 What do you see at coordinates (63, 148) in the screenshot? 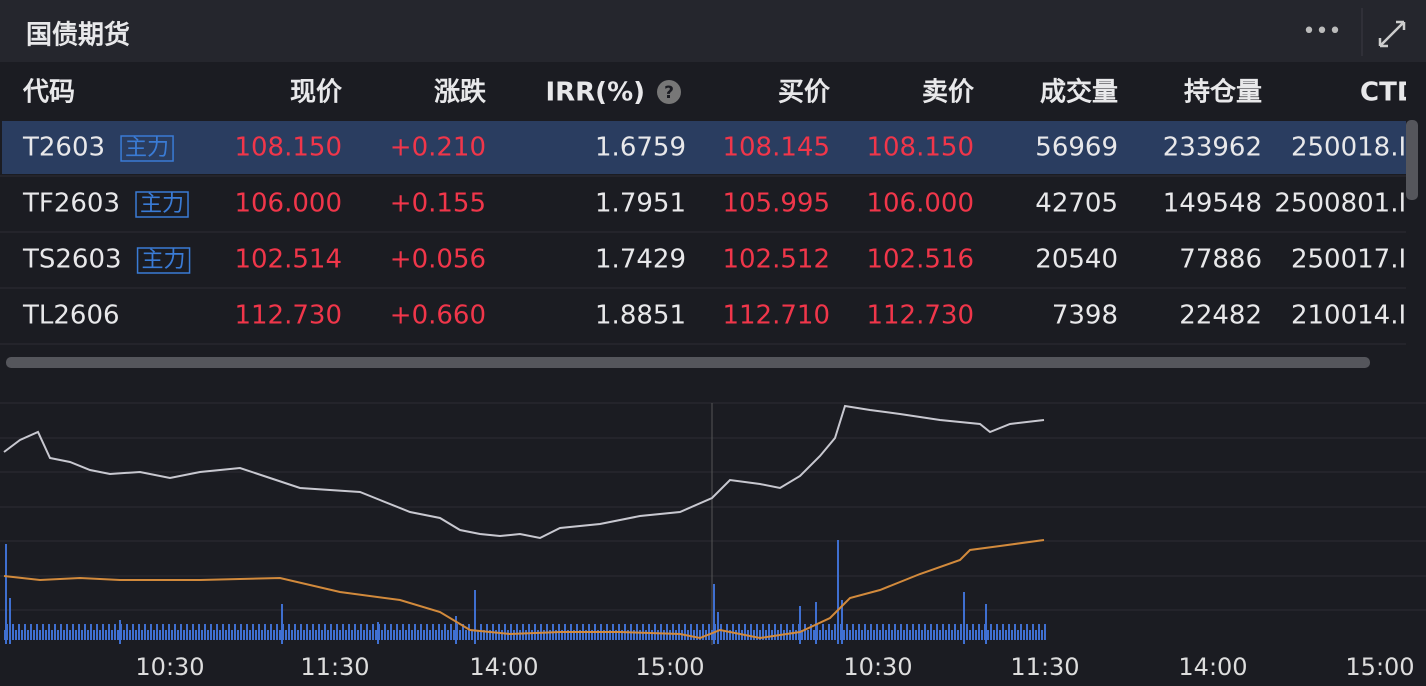
I see `code: T2603` at bounding box center [63, 148].